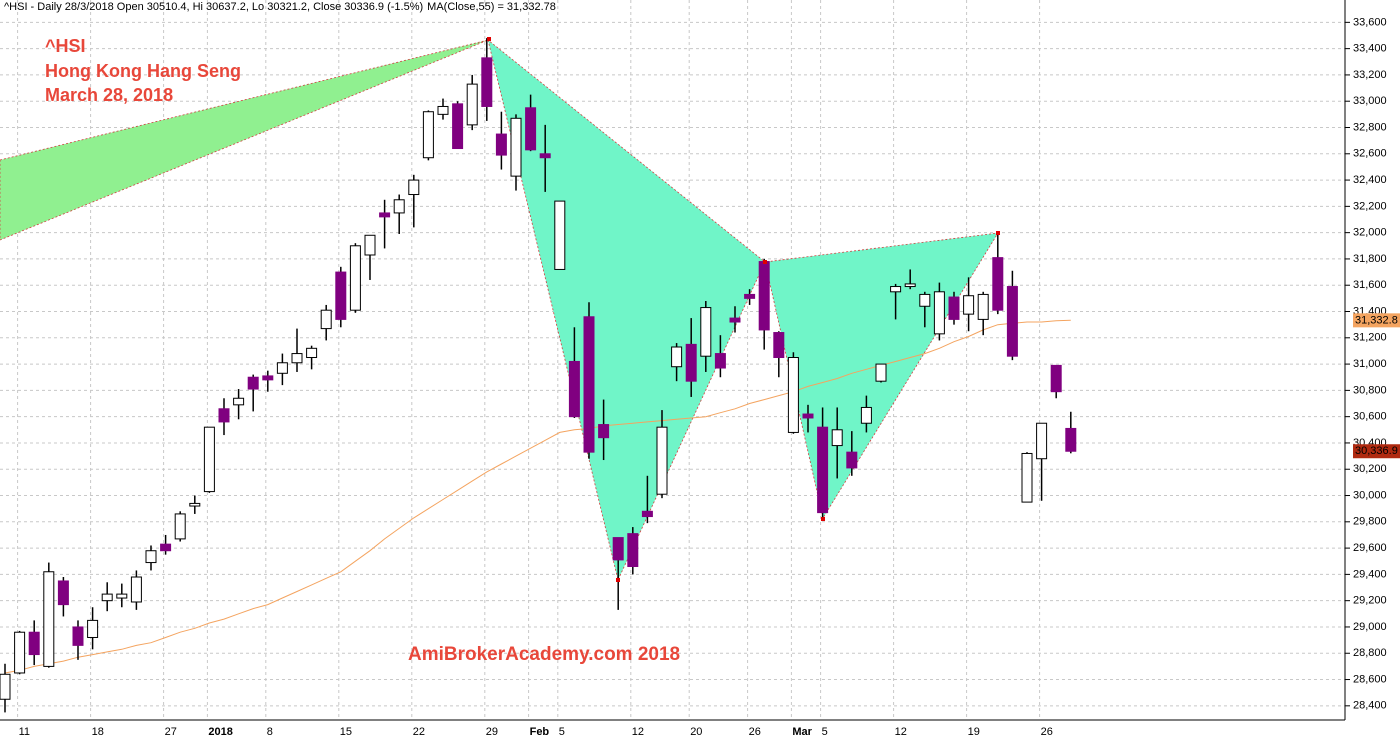 The width and height of the screenshot is (1400, 740). What do you see at coordinates (491, 7) in the screenshot?
I see `ma-legend: MA(Close,55) = 31,332.78` at bounding box center [491, 7].